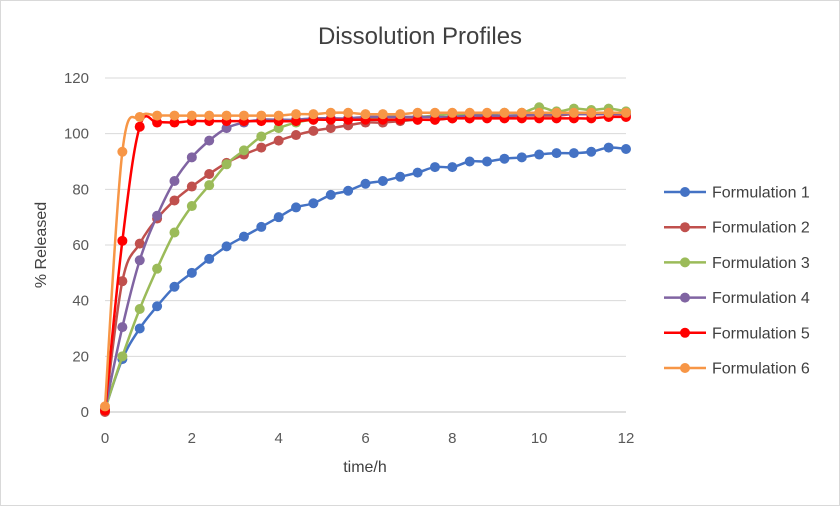 Image resolution: width=840 pixels, height=506 pixels. I want to click on x-tick-label: 0, so click(105, 438).